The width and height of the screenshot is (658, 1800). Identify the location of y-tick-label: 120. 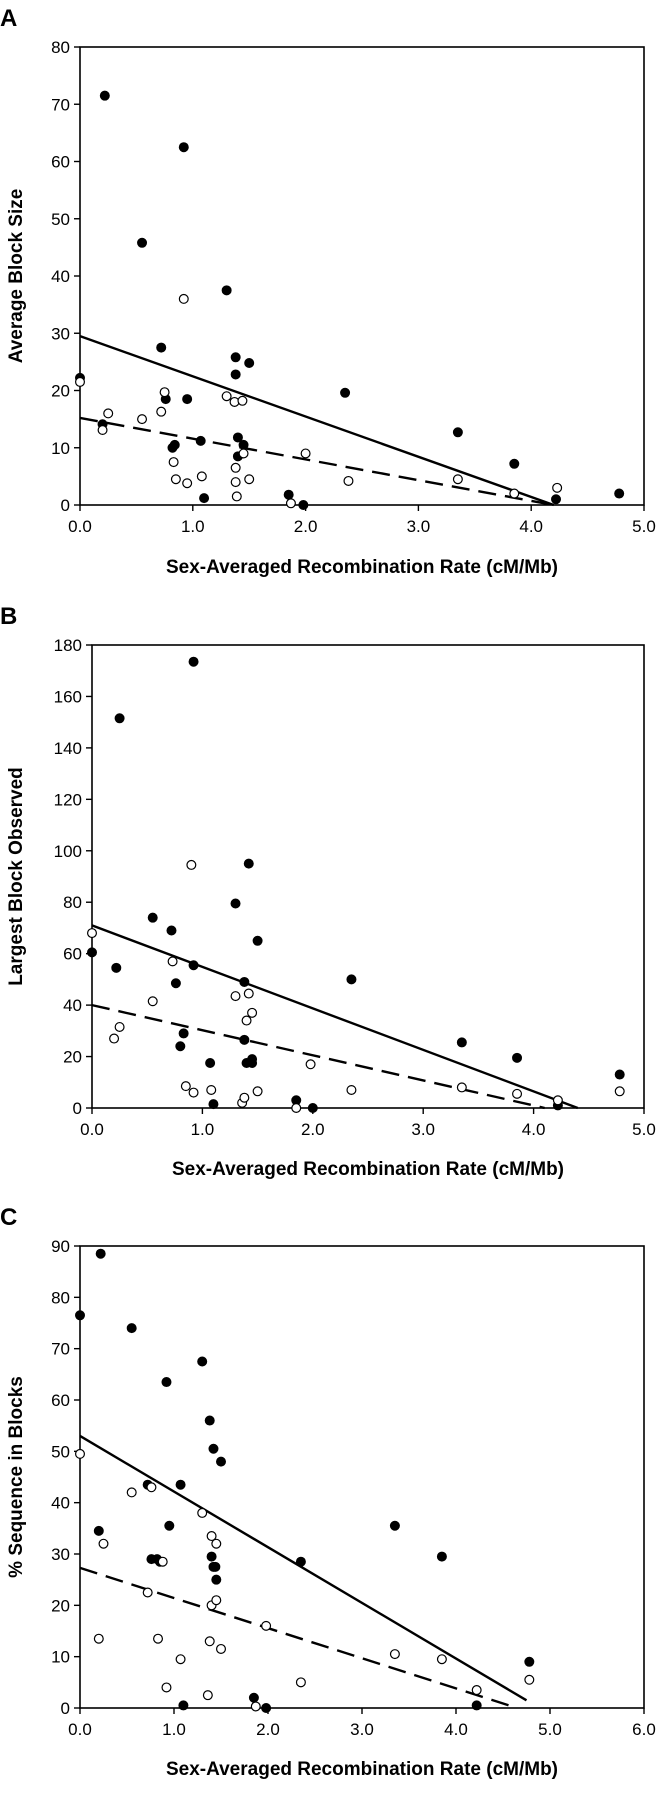
(68, 799).